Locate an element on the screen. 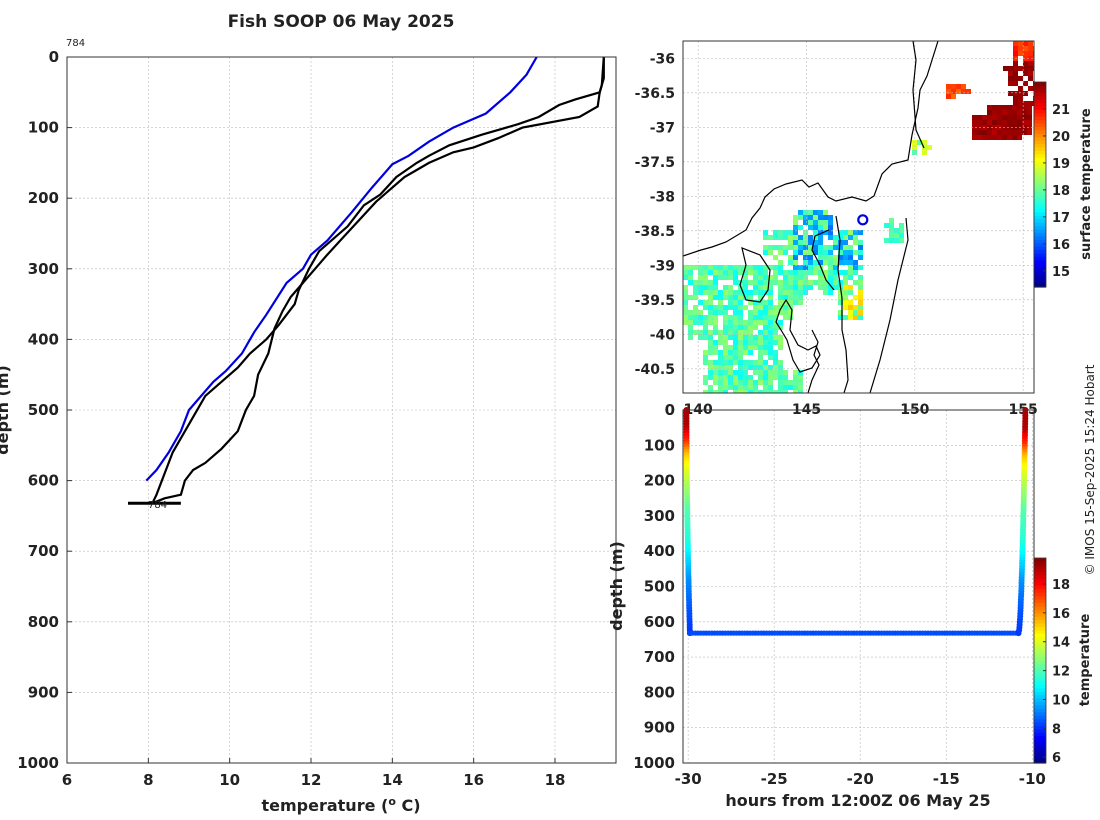  profile-y-tick-label: 600 is located at coordinates (43, 481).